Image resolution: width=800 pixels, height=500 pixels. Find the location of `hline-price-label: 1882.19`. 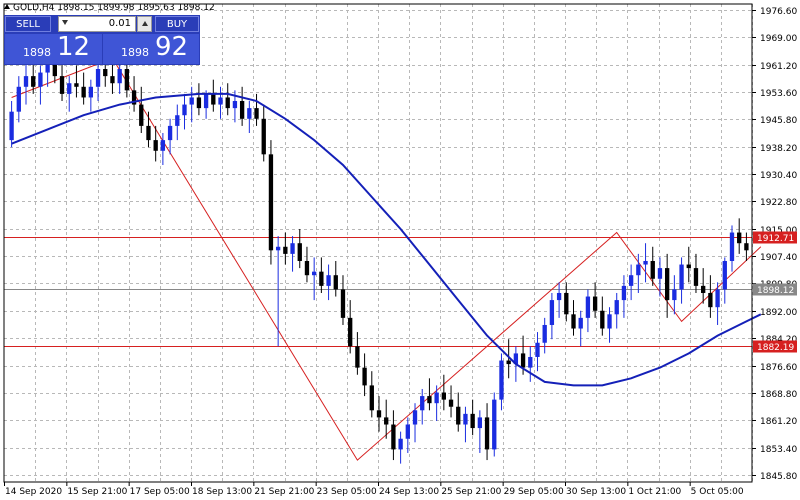

hline-price-label: 1882.19 is located at coordinates (775, 348).